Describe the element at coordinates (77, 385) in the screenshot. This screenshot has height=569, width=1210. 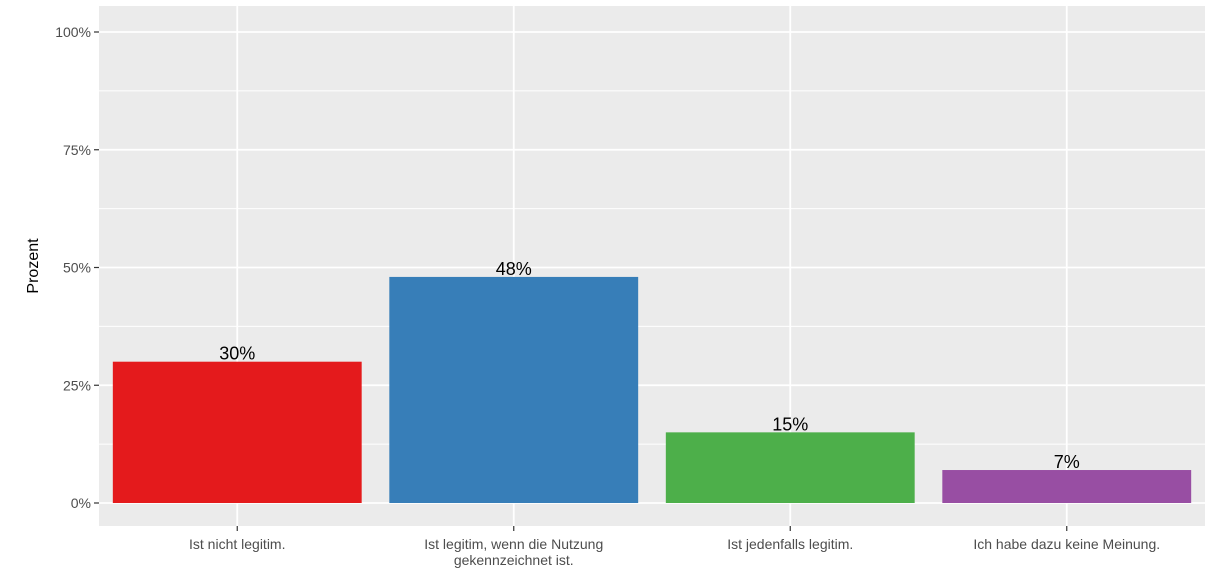
I see `y-tick-label: 25%` at that location.